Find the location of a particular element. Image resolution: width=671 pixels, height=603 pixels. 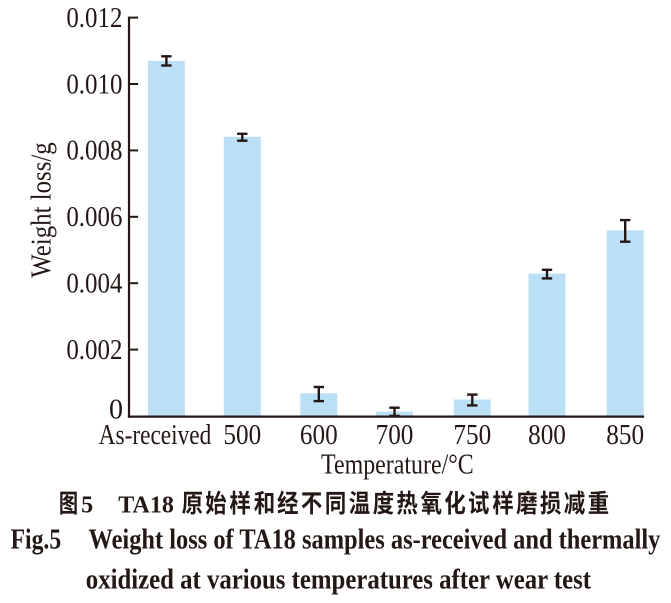

svg-text: 0.010 is located at coordinates (94, 84).